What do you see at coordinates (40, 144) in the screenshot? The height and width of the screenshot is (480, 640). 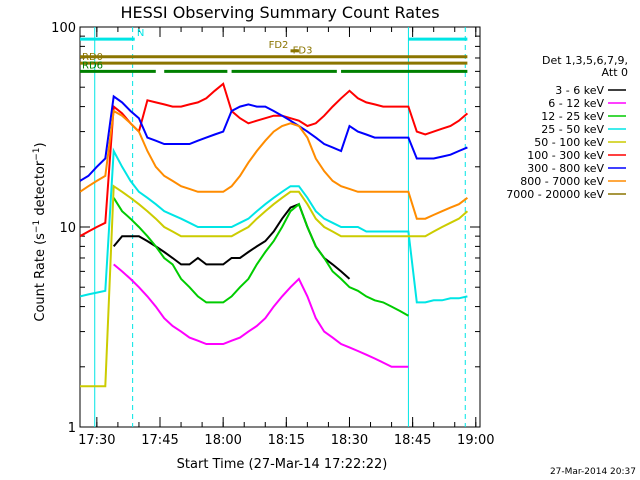 I see `y-axis-label-end: )` at bounding box center [40, 144].